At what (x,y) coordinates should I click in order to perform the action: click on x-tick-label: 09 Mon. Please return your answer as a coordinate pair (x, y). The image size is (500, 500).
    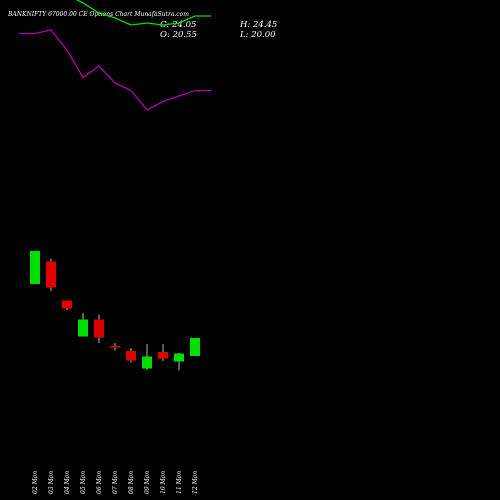
    Looking at the image, I should click on (147, 482).